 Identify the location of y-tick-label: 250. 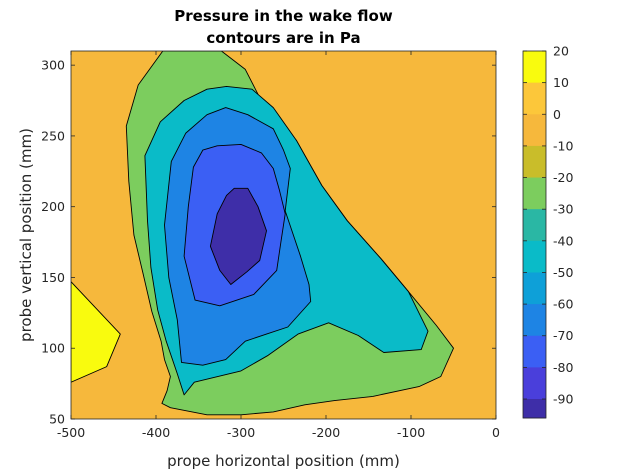
(53, 135).